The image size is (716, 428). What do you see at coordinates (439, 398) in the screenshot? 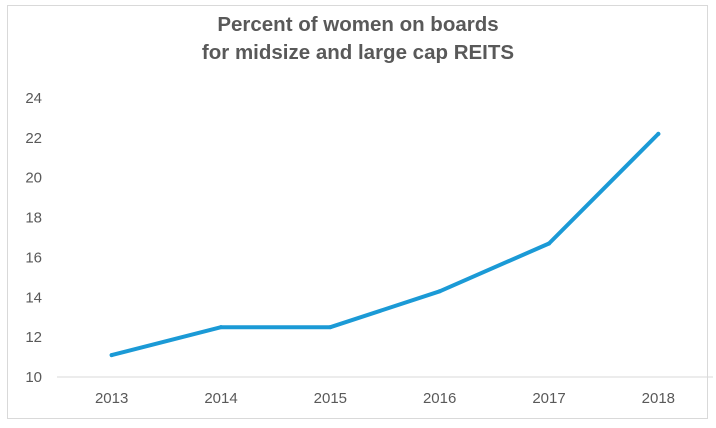
I see `x-tick-label-2016: 2016` at bounding box center [439, 398].